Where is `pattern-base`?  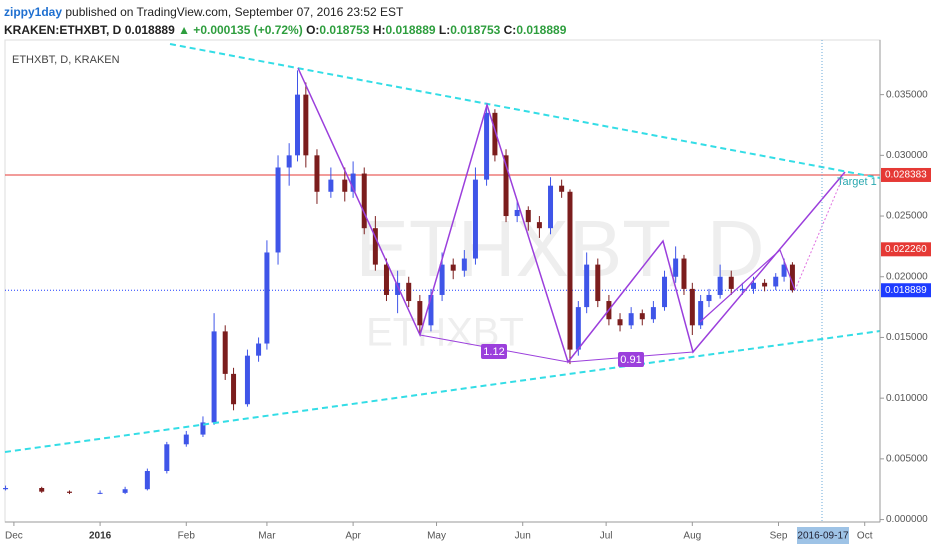 pattern-base is located at coordinates (556, 348).